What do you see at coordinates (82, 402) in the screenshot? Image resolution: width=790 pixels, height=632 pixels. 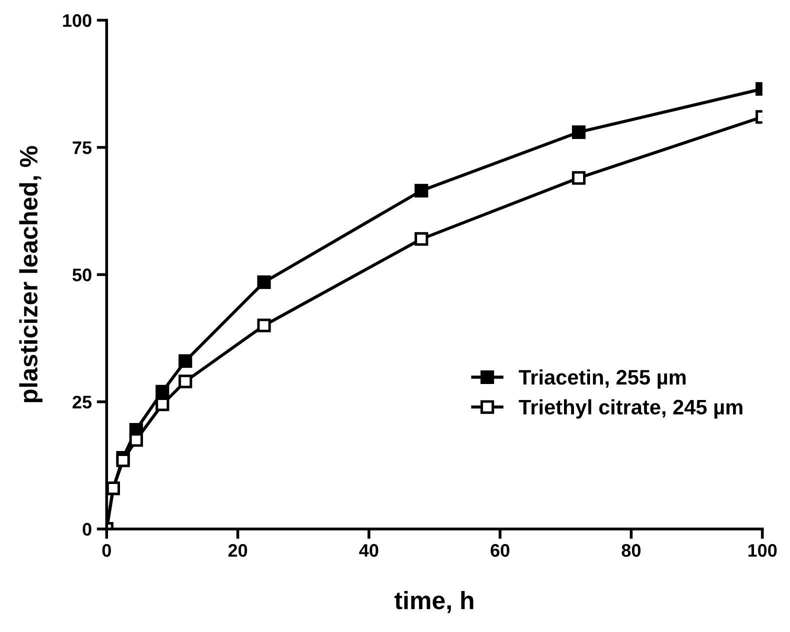 I see `y-tick-label: 25` at bounding box center [82, 402].